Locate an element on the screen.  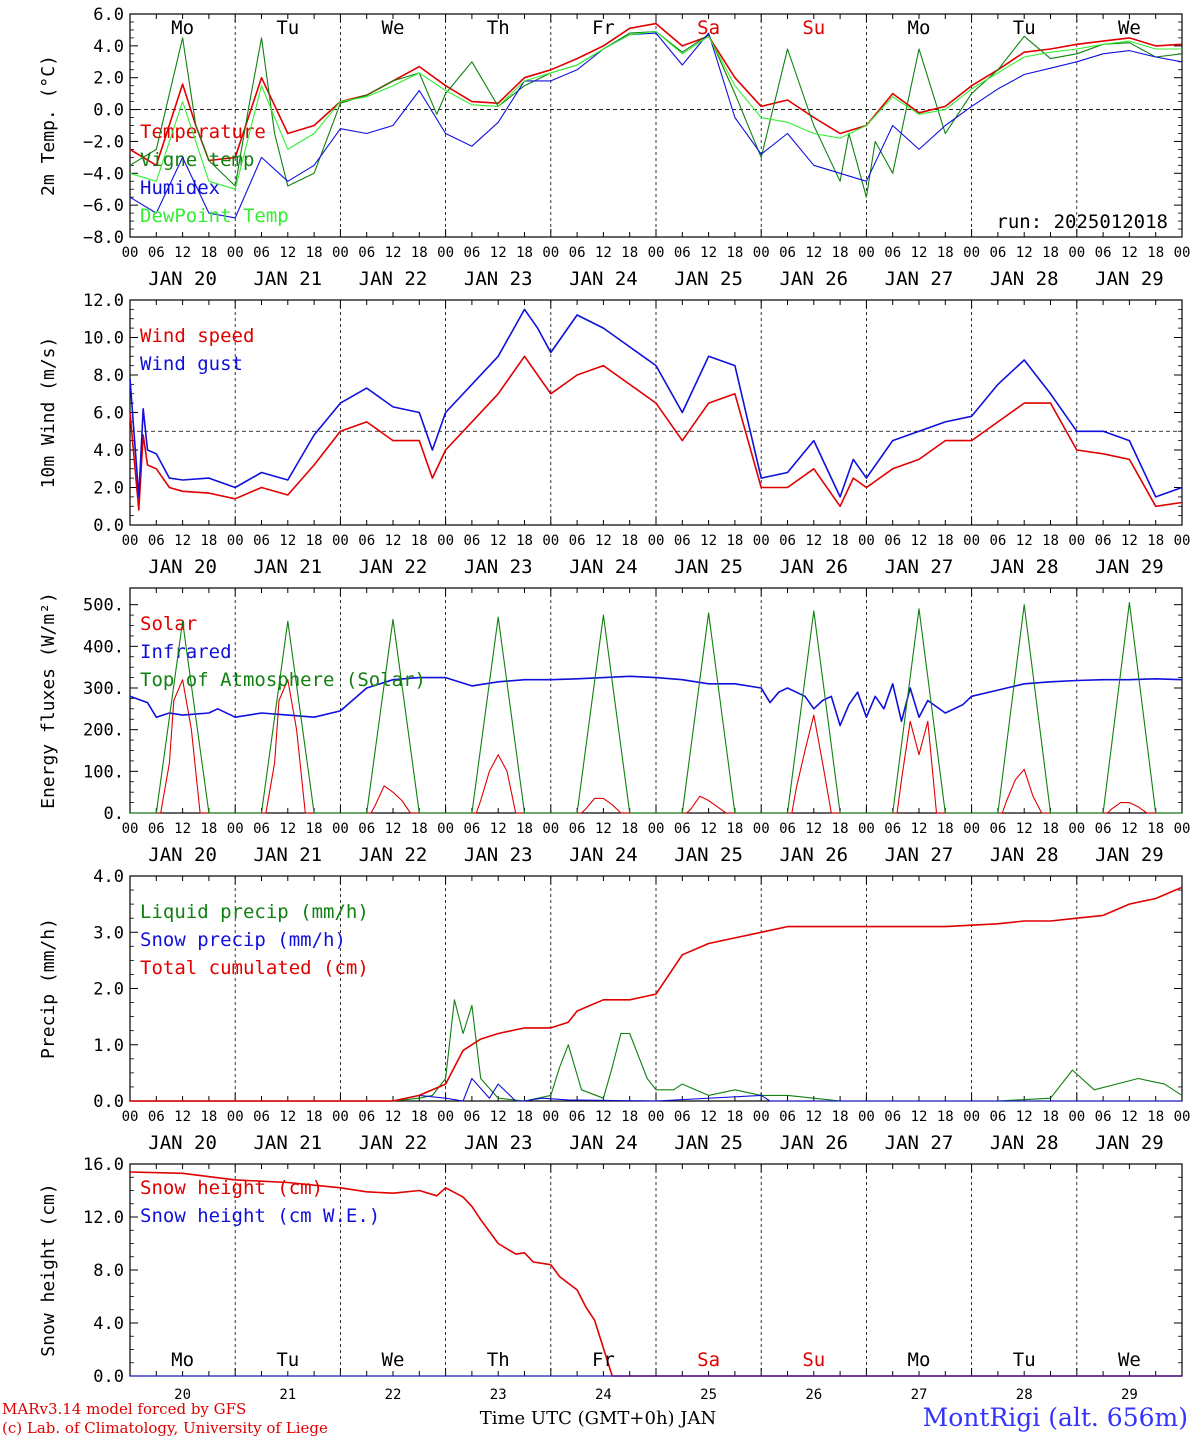
y-tick-label: 4.0 is located at coordinates (108, 451).